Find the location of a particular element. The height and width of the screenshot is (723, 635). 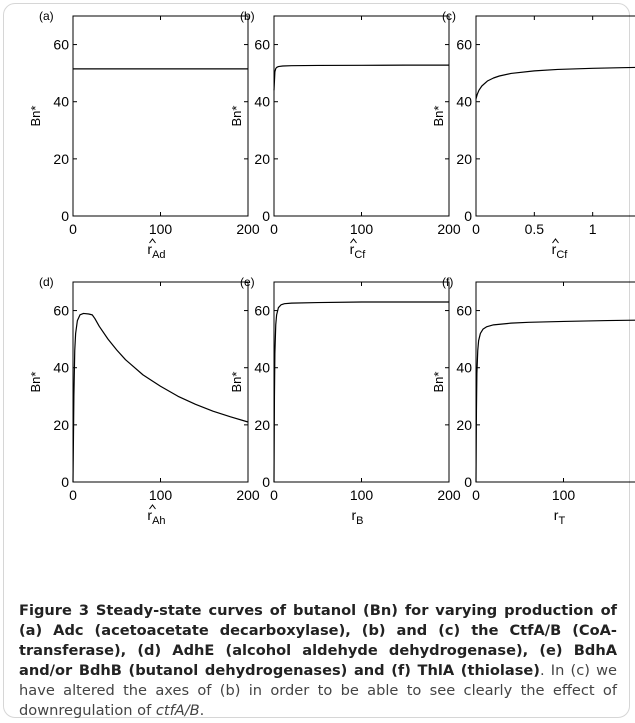

plot-frame-f is located at coordinates (555, 382).